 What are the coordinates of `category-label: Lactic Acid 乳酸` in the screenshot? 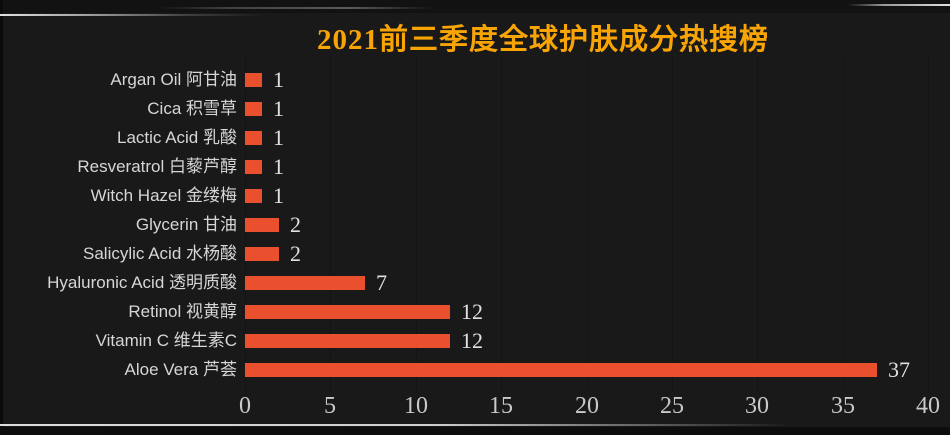 It's located at (177, 137).